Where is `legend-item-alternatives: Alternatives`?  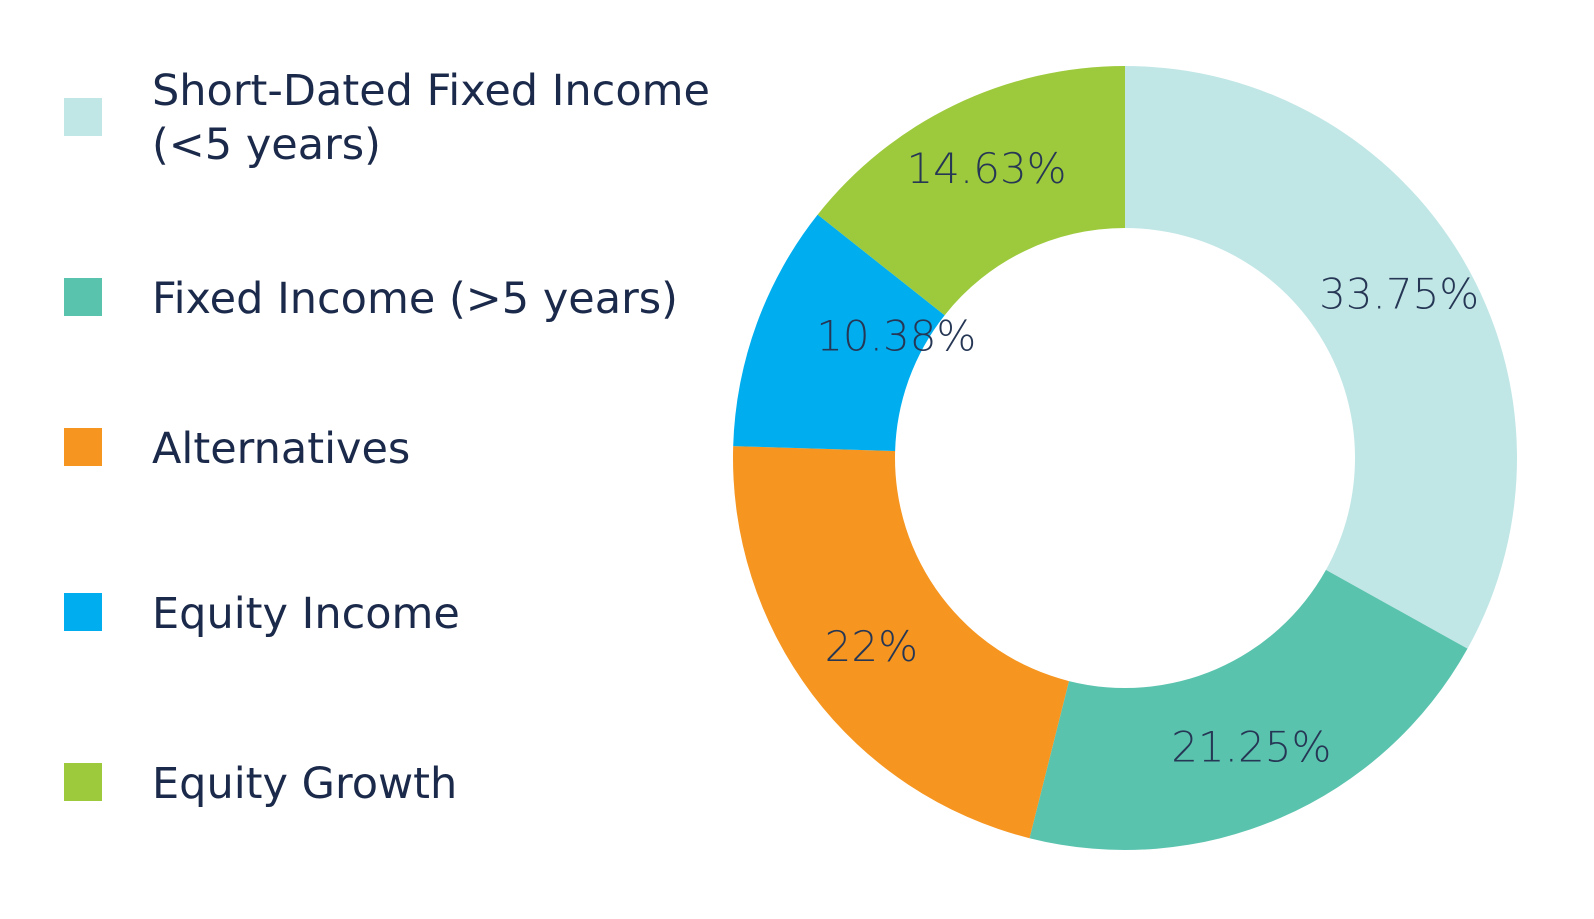 legend-item-alternatives: Alternatives is located at coordinates (237, 449).